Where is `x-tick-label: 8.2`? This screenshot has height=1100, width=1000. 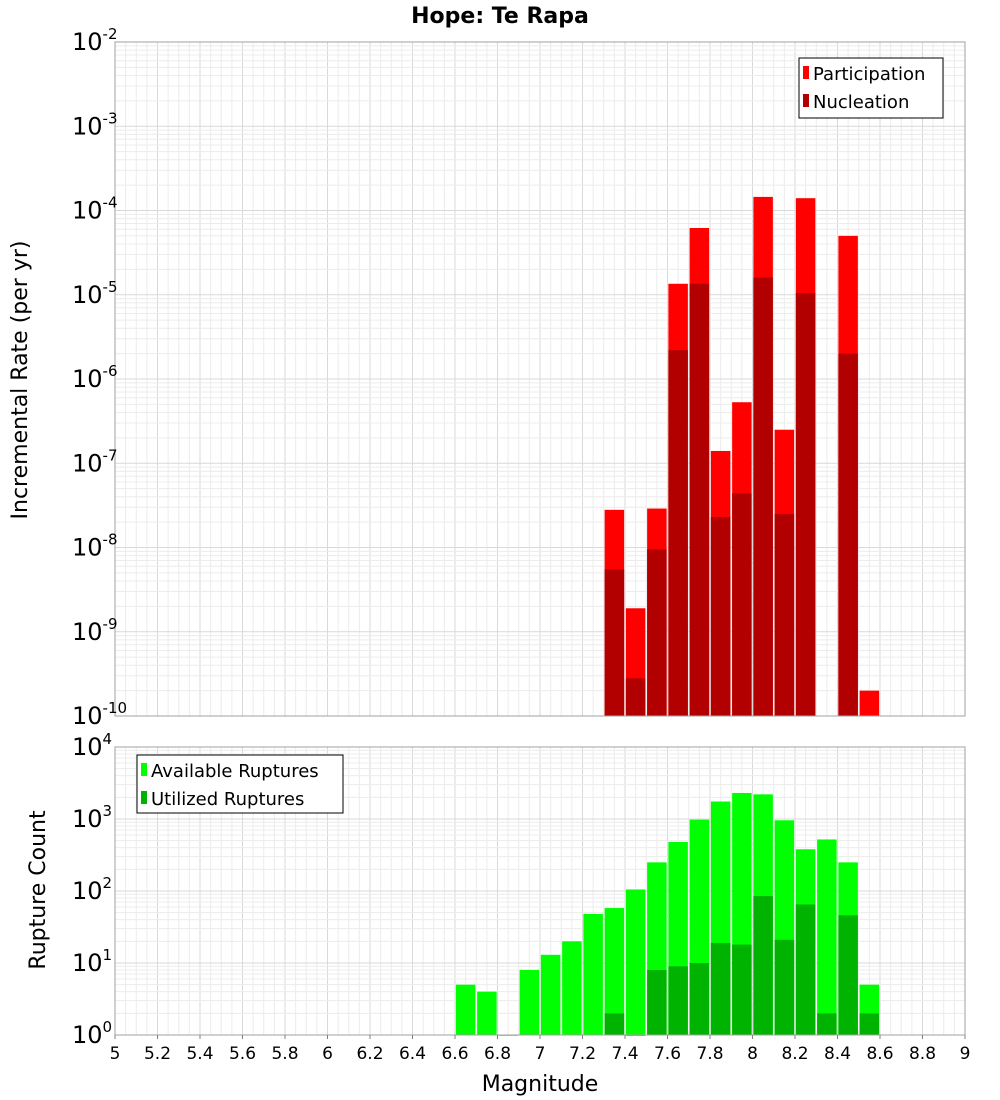
x-tick-label: 8.2 is located at coordinates (794, 1054).